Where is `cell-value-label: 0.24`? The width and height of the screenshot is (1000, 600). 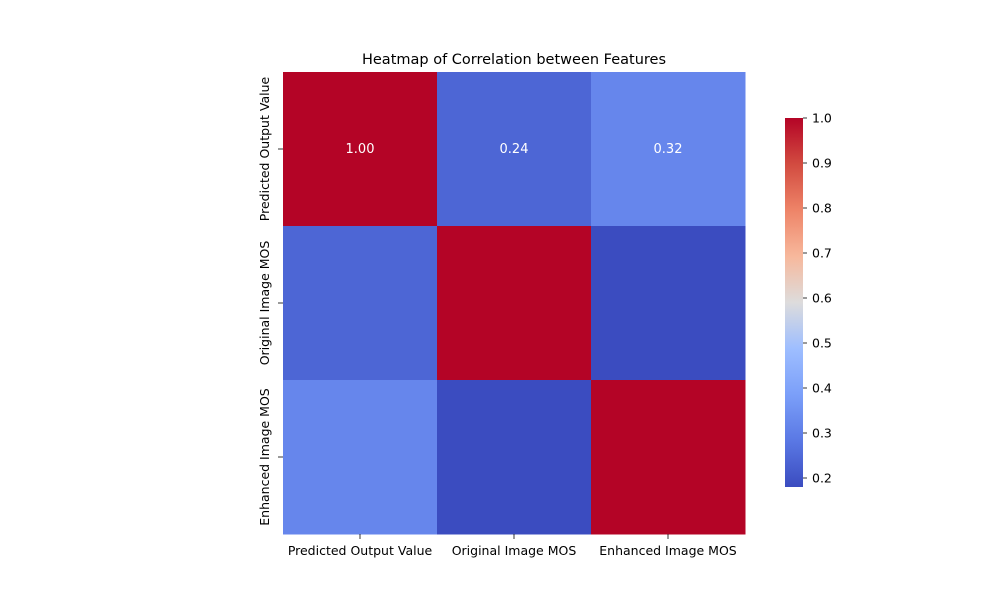 cell-value-label: 0.24 is located at coordinates (514, 149).